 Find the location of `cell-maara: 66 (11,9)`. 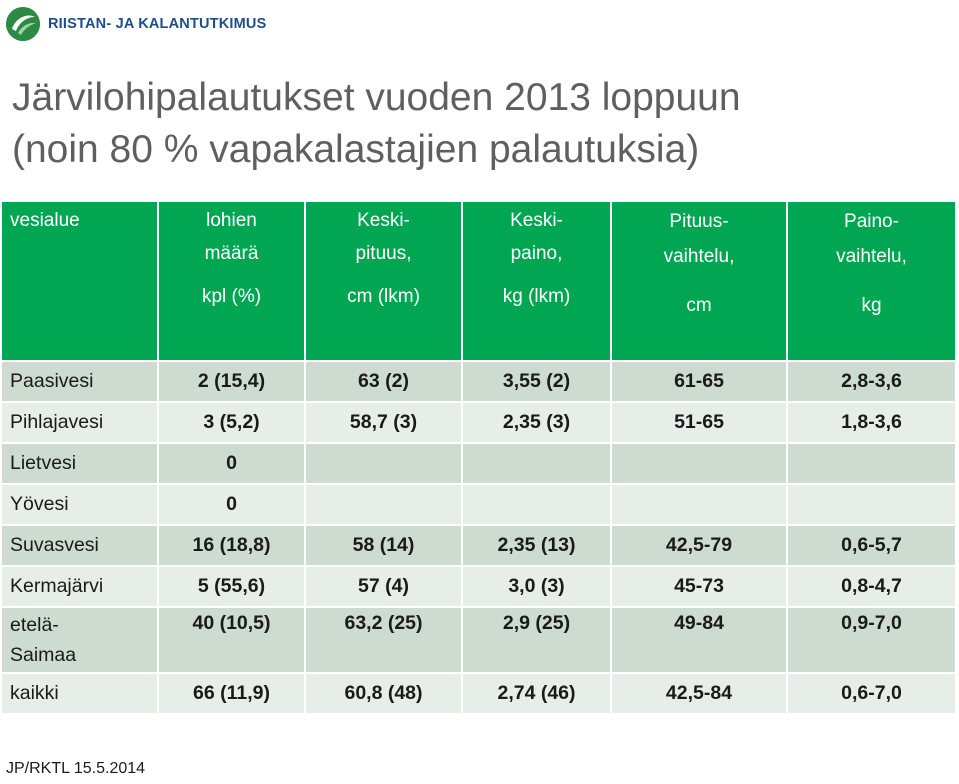

cell-maara: 66 (11,9) is located at coordinates (231, 693).